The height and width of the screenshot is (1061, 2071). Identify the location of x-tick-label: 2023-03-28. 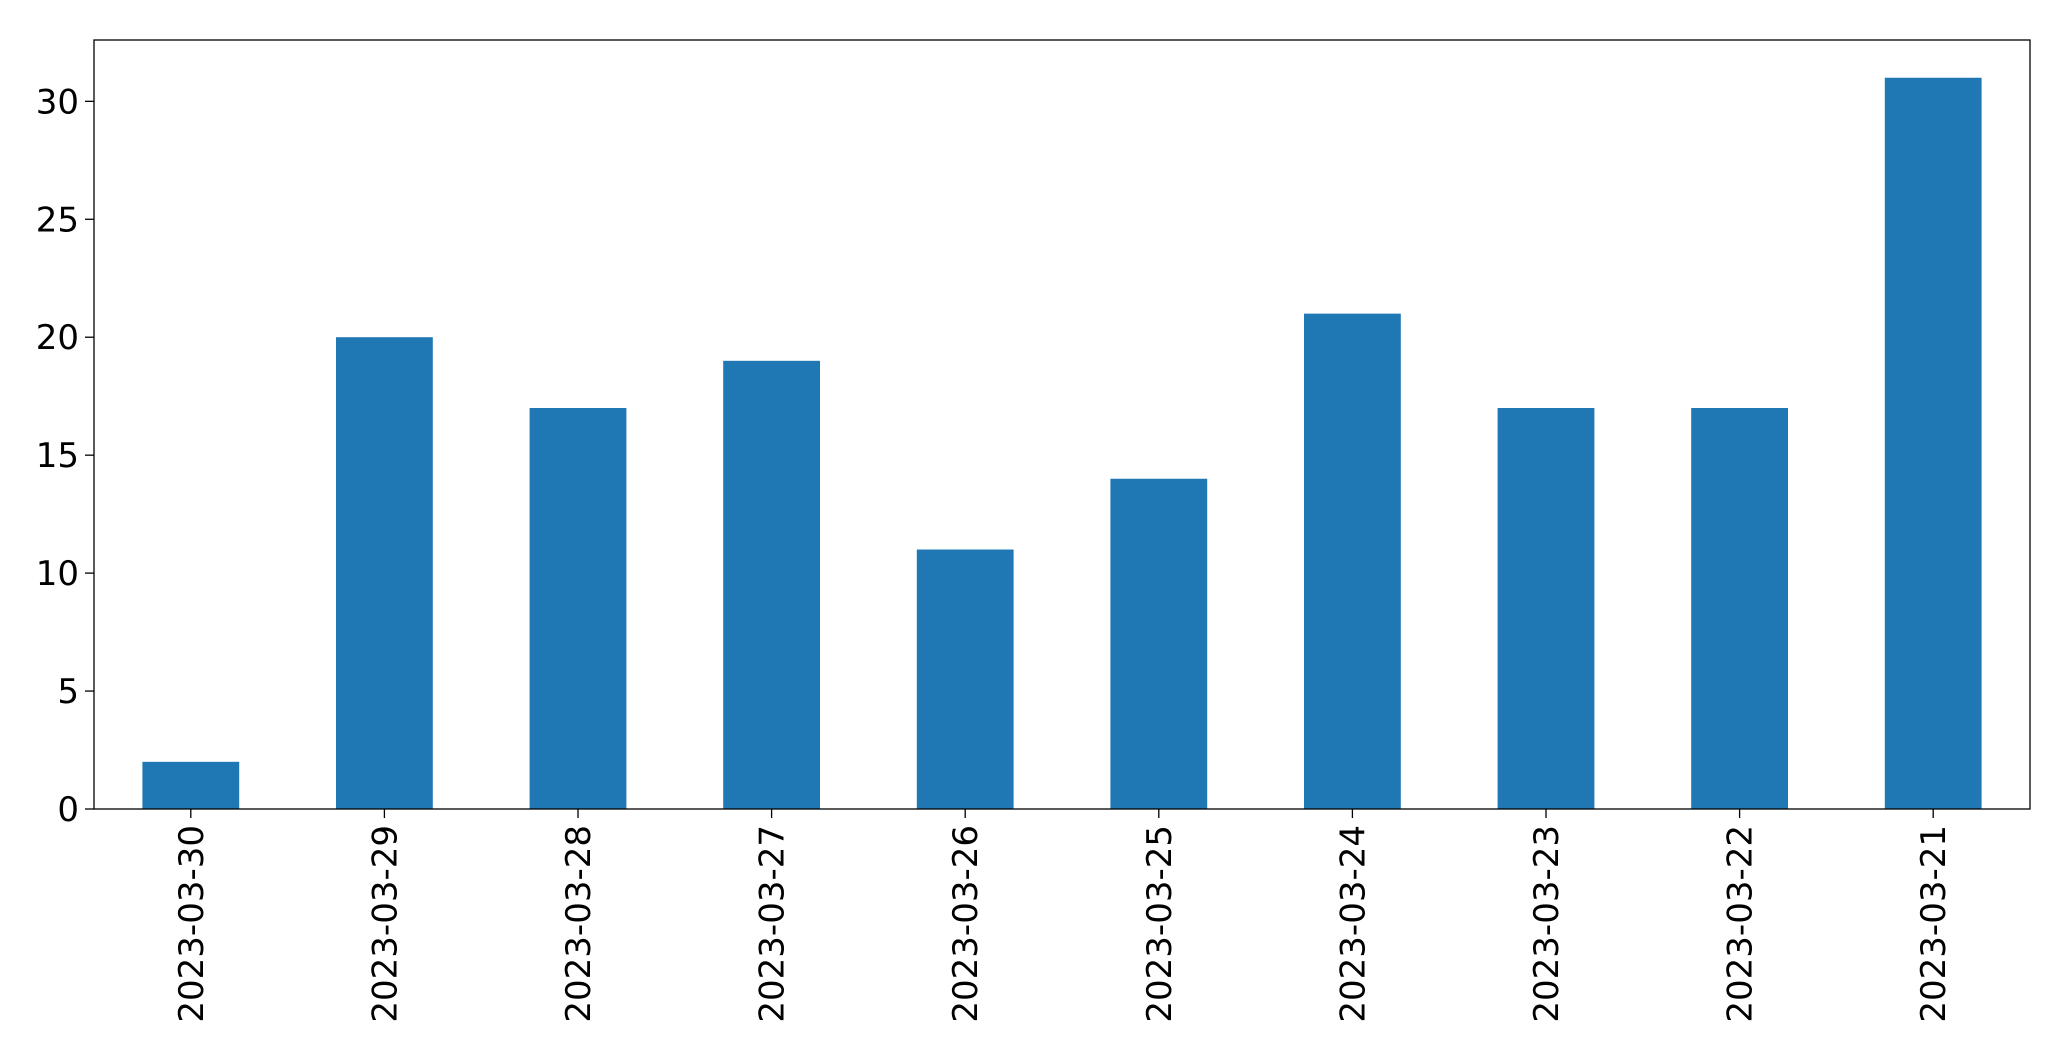
(579, 924).